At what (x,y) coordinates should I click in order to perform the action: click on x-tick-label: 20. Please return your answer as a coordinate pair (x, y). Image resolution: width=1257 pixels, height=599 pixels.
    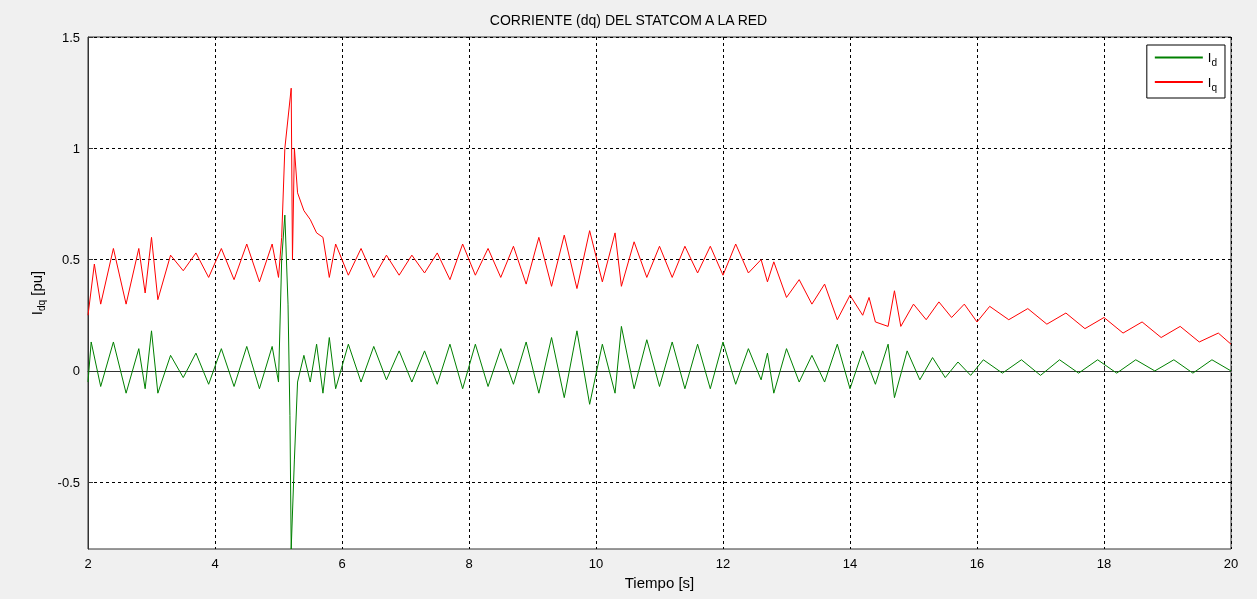
    Looking at the image, I should click on (1231, 563).